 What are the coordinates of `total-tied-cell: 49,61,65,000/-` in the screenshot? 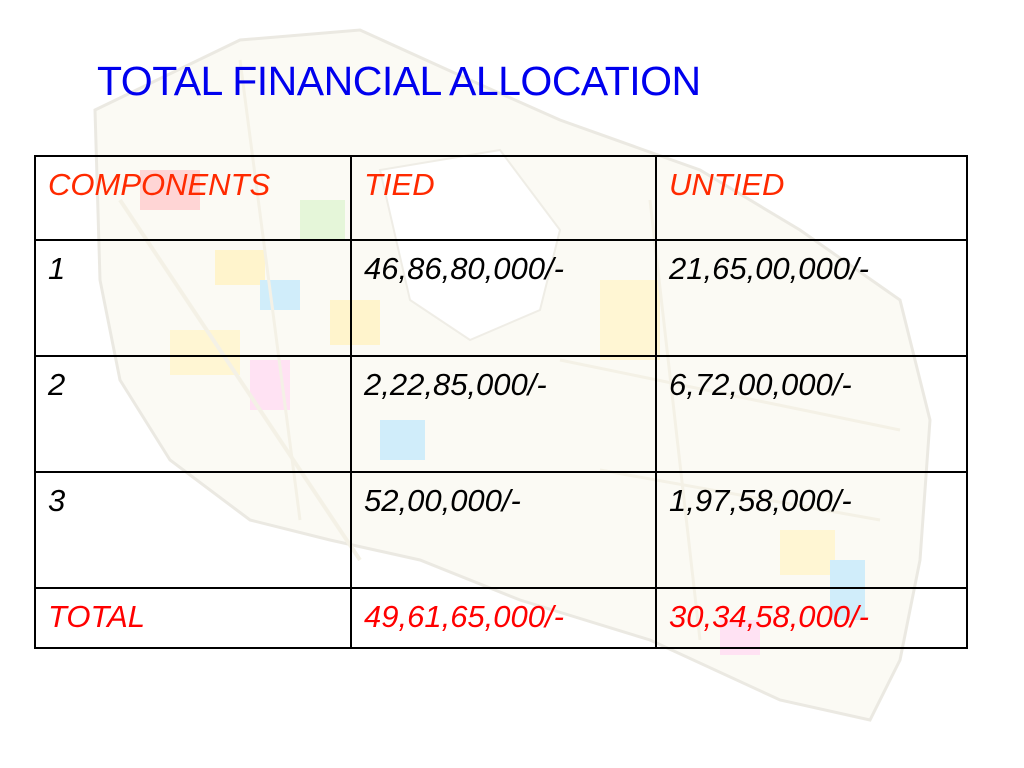 It's located at (503, 618).